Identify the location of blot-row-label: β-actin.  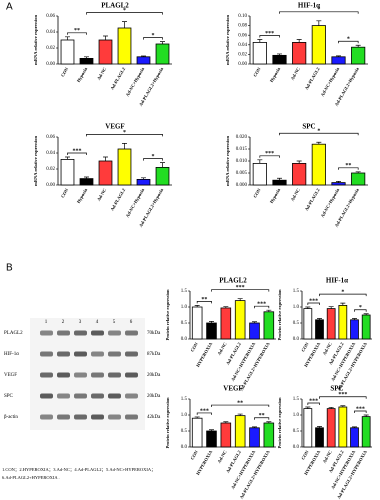
(11, 417).